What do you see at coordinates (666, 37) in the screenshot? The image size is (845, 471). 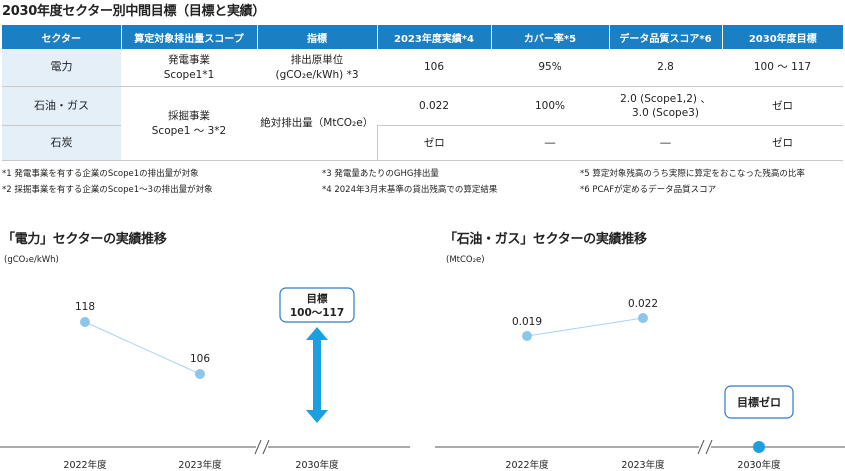 I see `header-cell: データ品質スコア*6` at bounding box center [666, 37].